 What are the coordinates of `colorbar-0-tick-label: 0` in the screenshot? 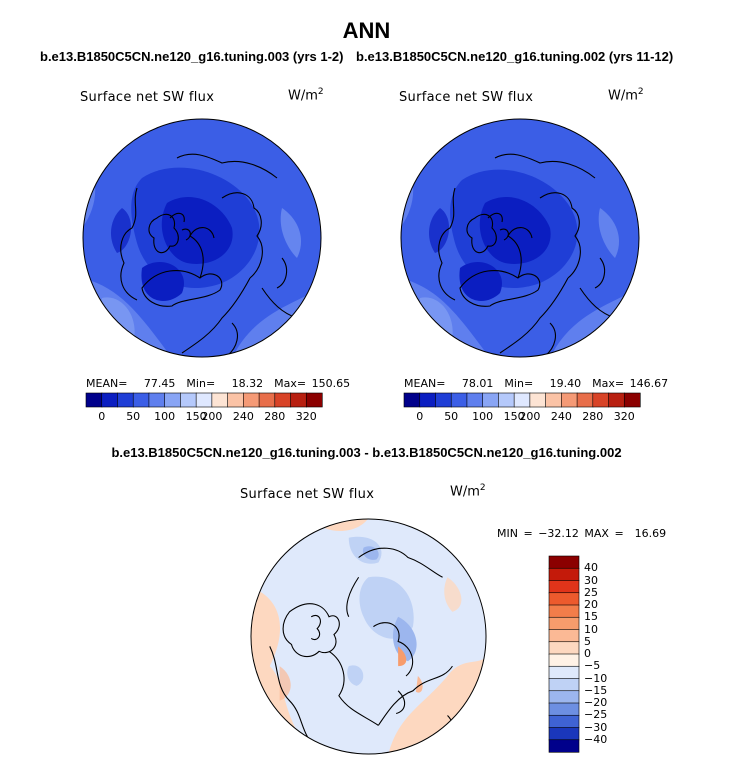 It's located at (102, 416).